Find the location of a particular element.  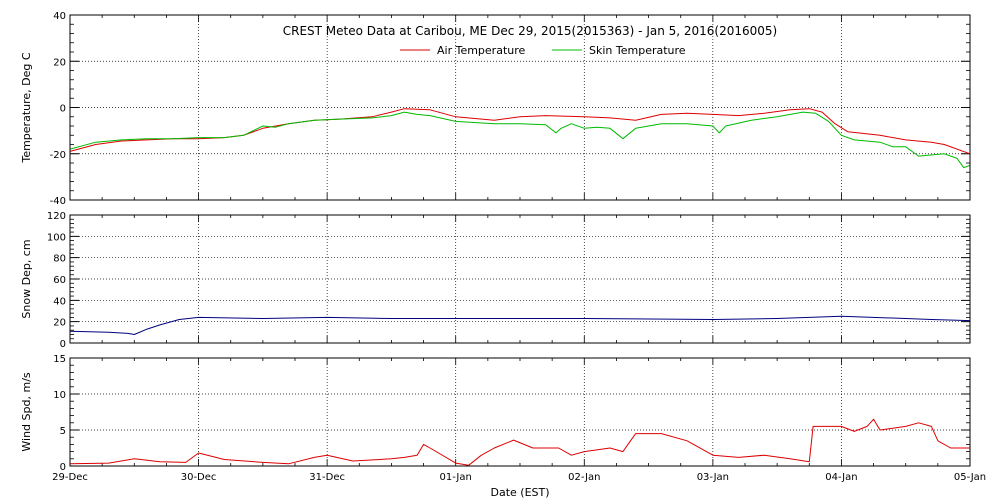

temperature-y-axis-title: Temperature, Deg C is located at coordinates (26, 107).